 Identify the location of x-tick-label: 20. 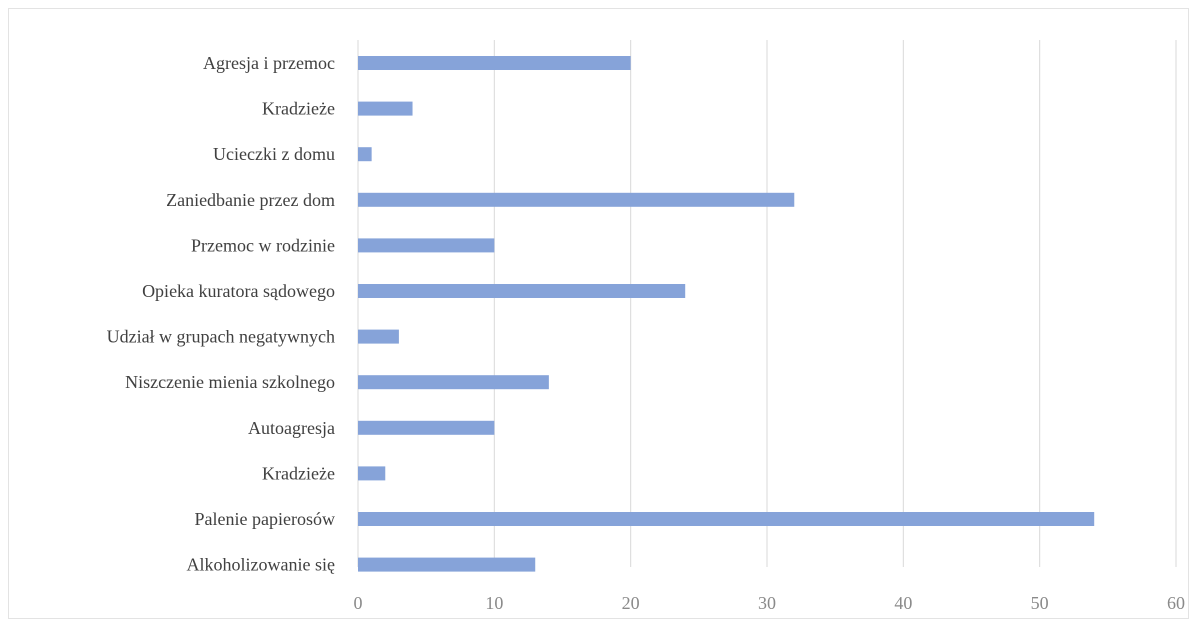
(631, 603).